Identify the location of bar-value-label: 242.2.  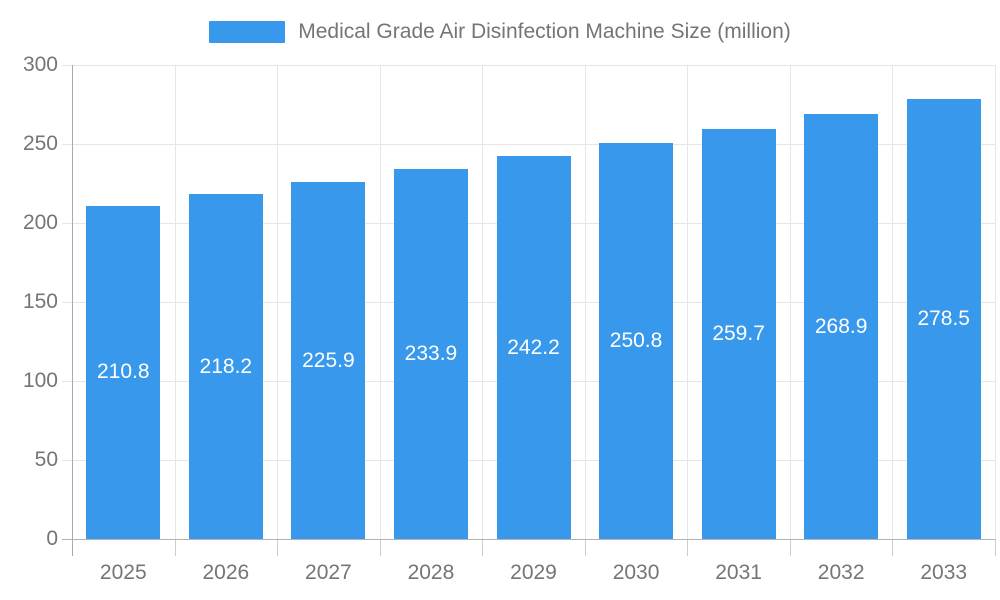
(533, 347).